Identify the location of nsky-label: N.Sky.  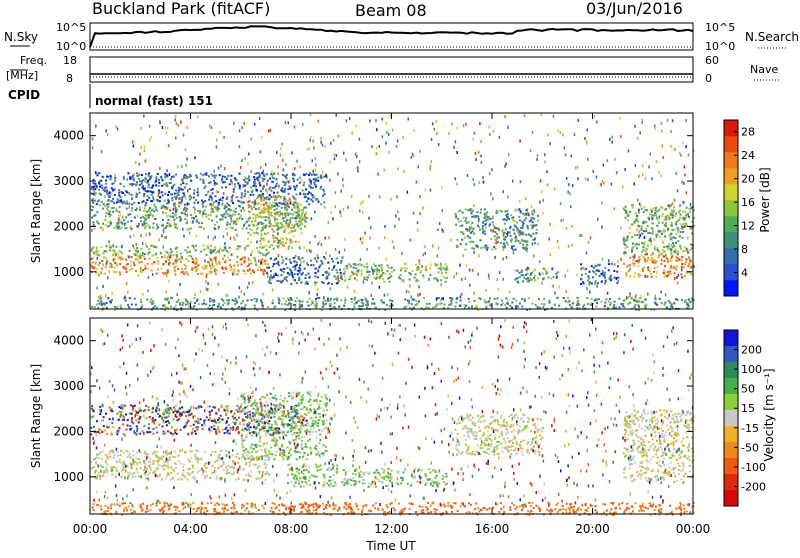
(21, 37).